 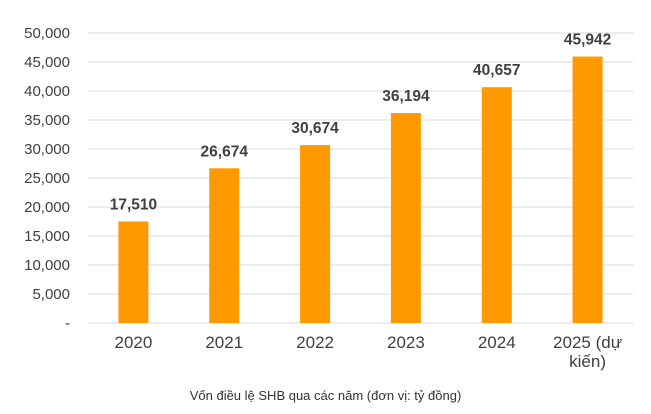 I want to click on y-tick-label: 15,000, so click(x=47, y=236).